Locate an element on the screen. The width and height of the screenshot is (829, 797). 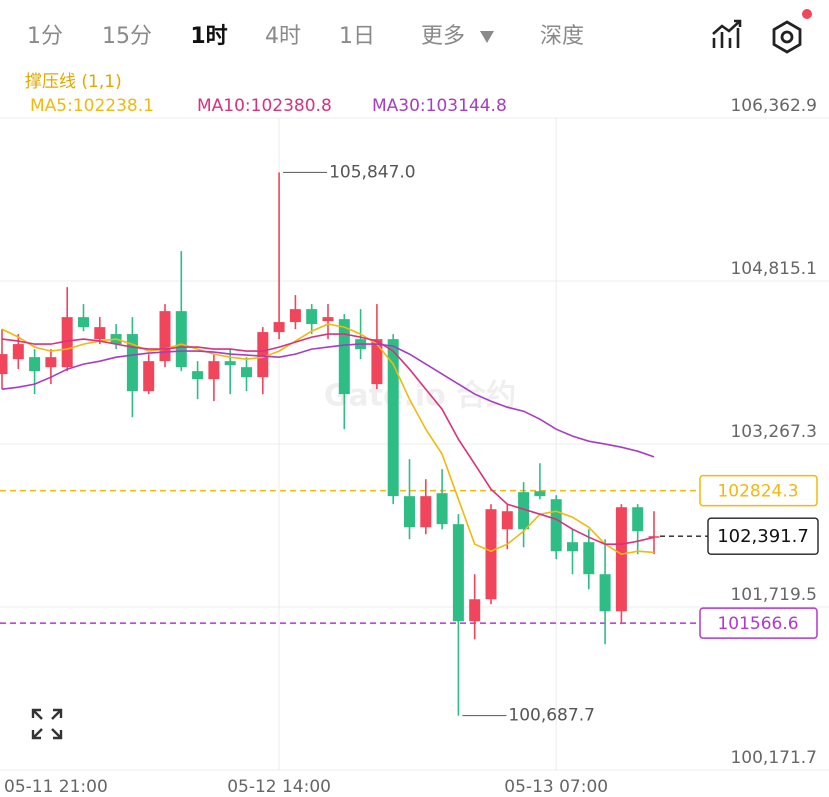
indicator-icon is located at coordinates (727, 33).